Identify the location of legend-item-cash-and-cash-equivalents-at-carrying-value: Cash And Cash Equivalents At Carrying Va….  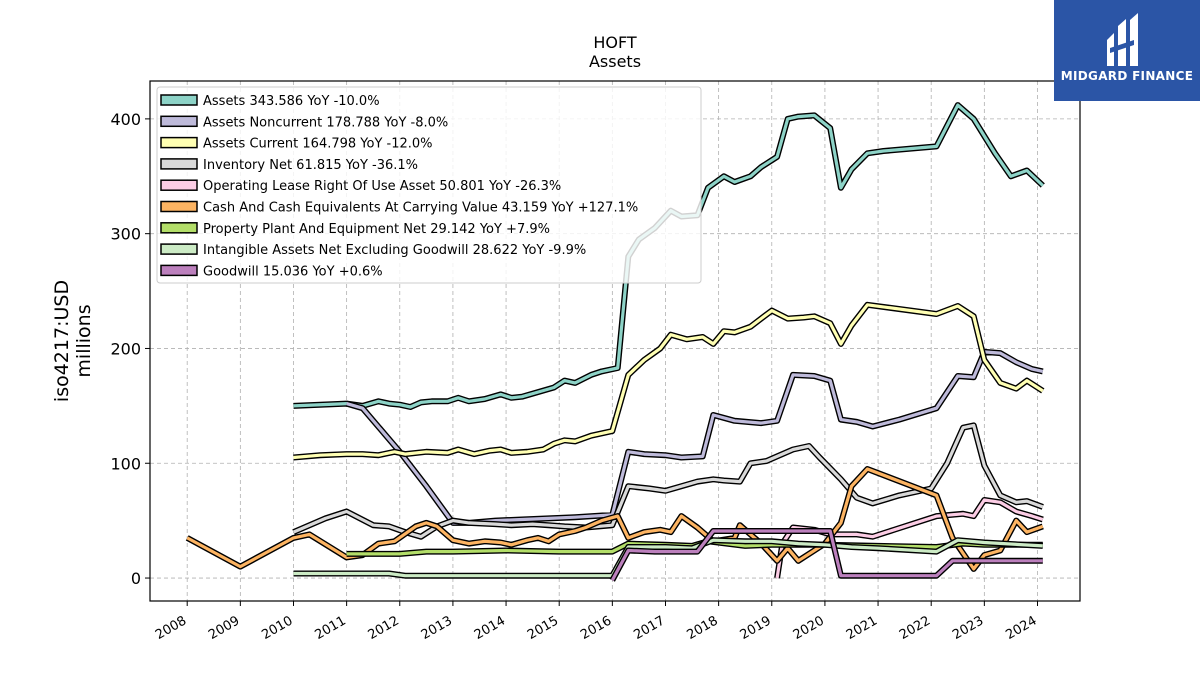
(399, 208).